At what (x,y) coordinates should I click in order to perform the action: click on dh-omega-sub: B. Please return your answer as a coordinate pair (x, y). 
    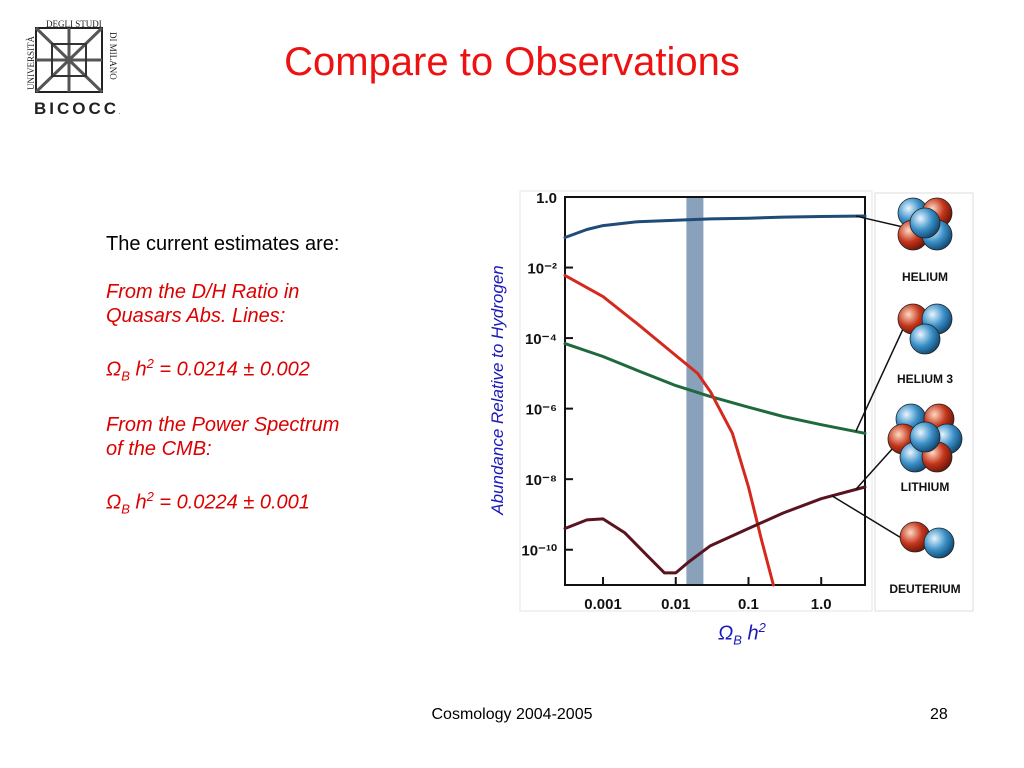
    Looking at the image, I should click on (125, 376).